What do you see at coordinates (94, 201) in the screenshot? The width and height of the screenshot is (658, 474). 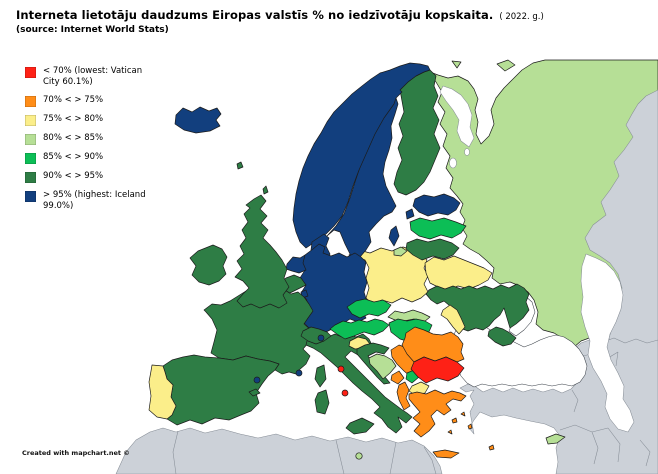 I see `legend-label: > 95% (highest: Iceland 99.0%)` at bounding box center [94, 201].